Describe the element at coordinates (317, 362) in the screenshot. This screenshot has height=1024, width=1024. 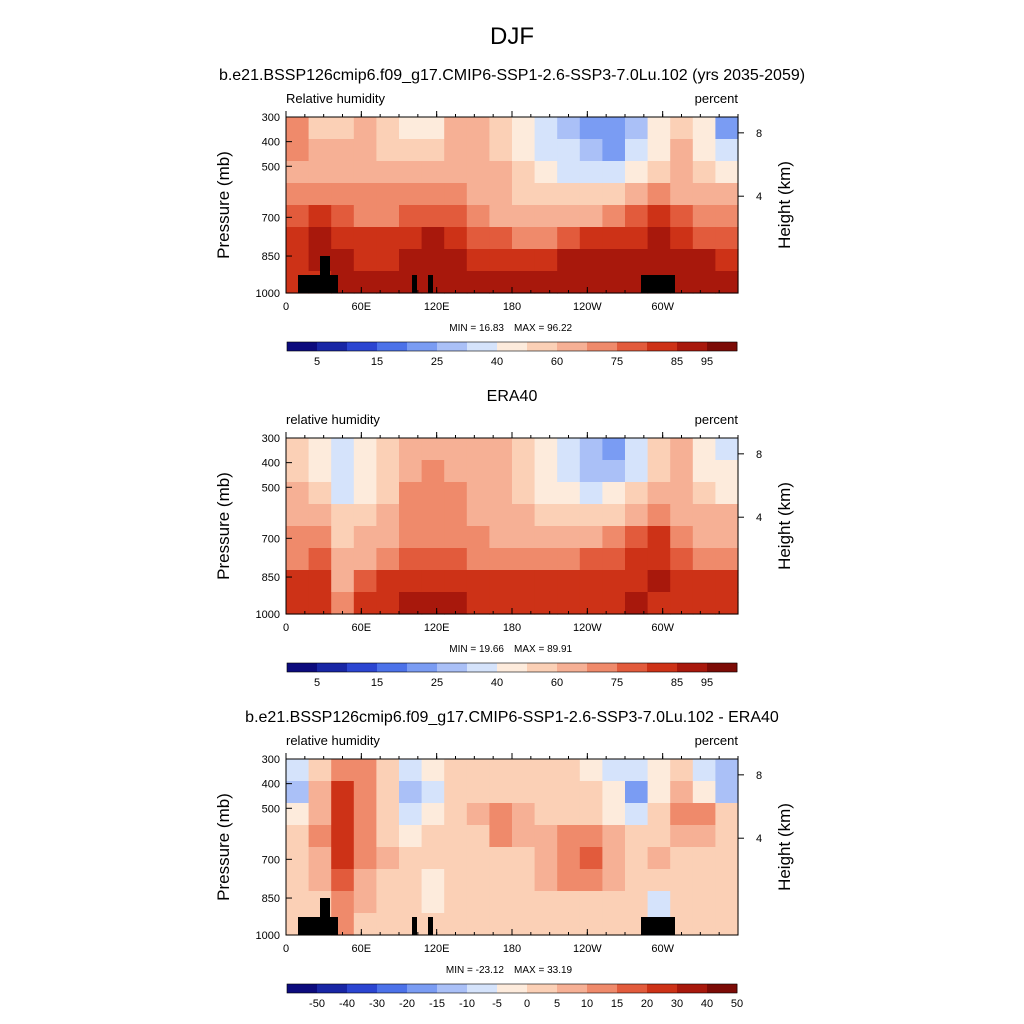
I see `colorbar-label: 5` at that location.